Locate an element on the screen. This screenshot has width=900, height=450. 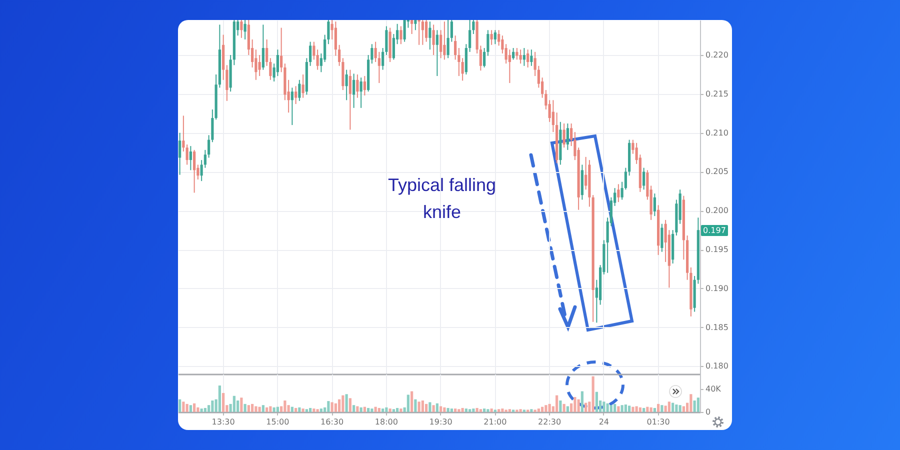
x-tick-label: 22:30 is located at coordinates (550, 422).